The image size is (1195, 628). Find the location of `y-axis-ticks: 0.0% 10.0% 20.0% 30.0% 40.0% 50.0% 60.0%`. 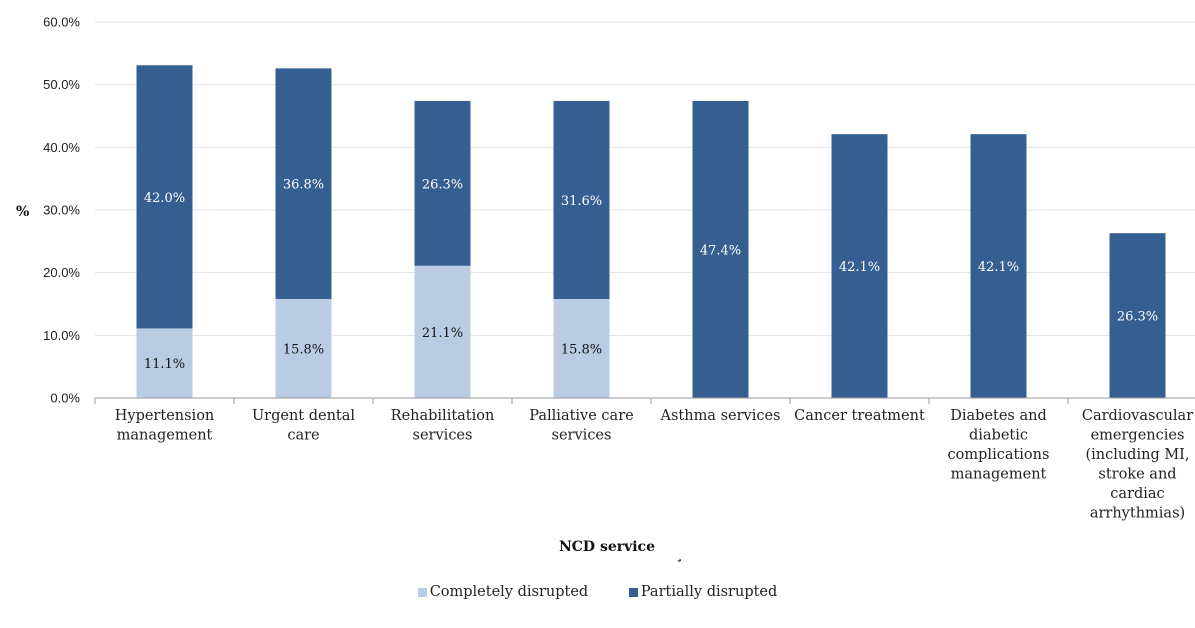

y-axis-ticks: 0.0% 10.0% 20.0% 30.0% 40.0% 50.0% 60.0% is located at coordinates (61, 210).